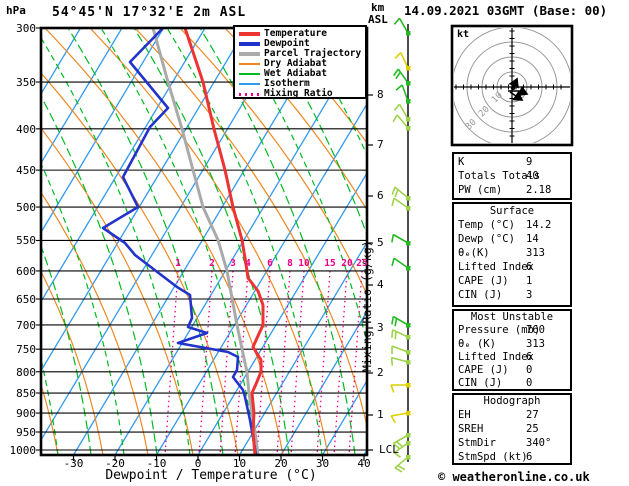 This screenshot has width=629, height=486. Describe the element at coordinates (23, 450) in the screenshot. I see `pressure-tick-label: 1000` at that location.